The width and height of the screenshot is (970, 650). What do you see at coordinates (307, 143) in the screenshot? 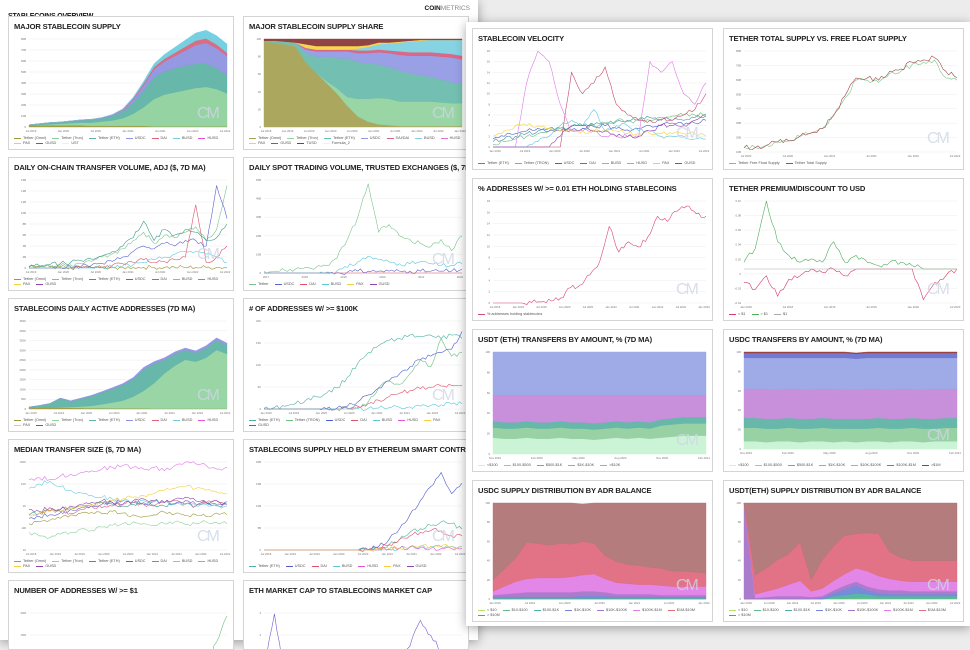
I see `legend-item: TUSD` at bounding box center [307, 143].